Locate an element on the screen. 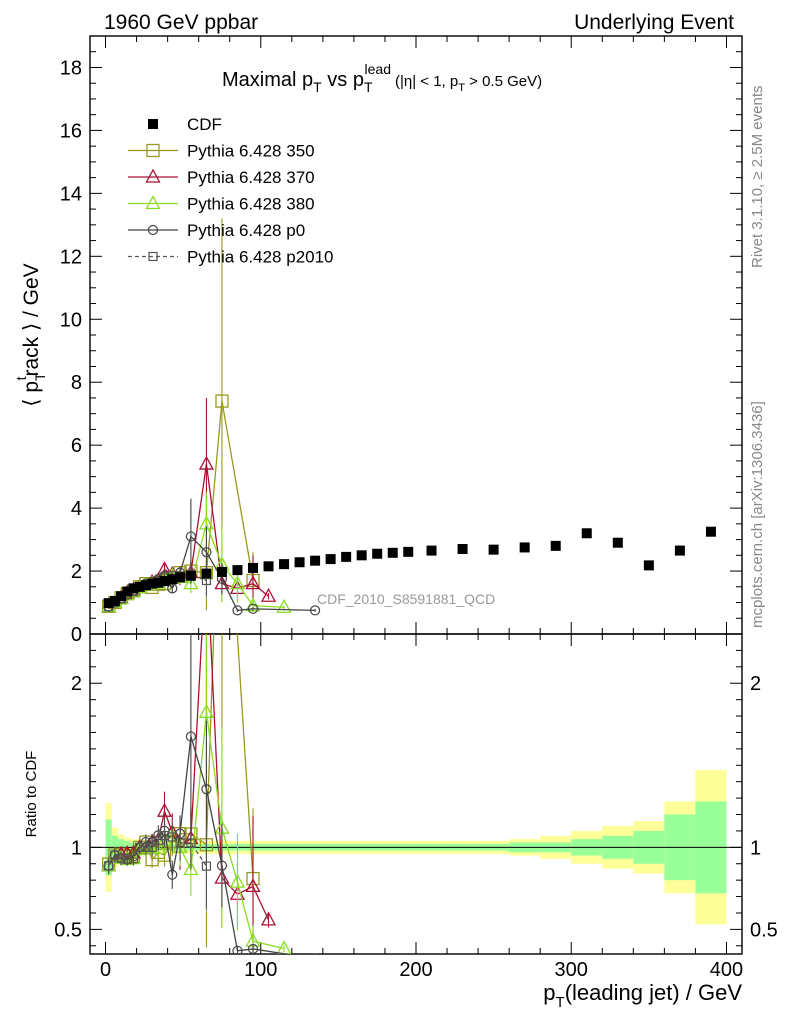  rivet-label: Rivet 3.1.10, ≥ 2.5M events is located at coordinates (757, 177).